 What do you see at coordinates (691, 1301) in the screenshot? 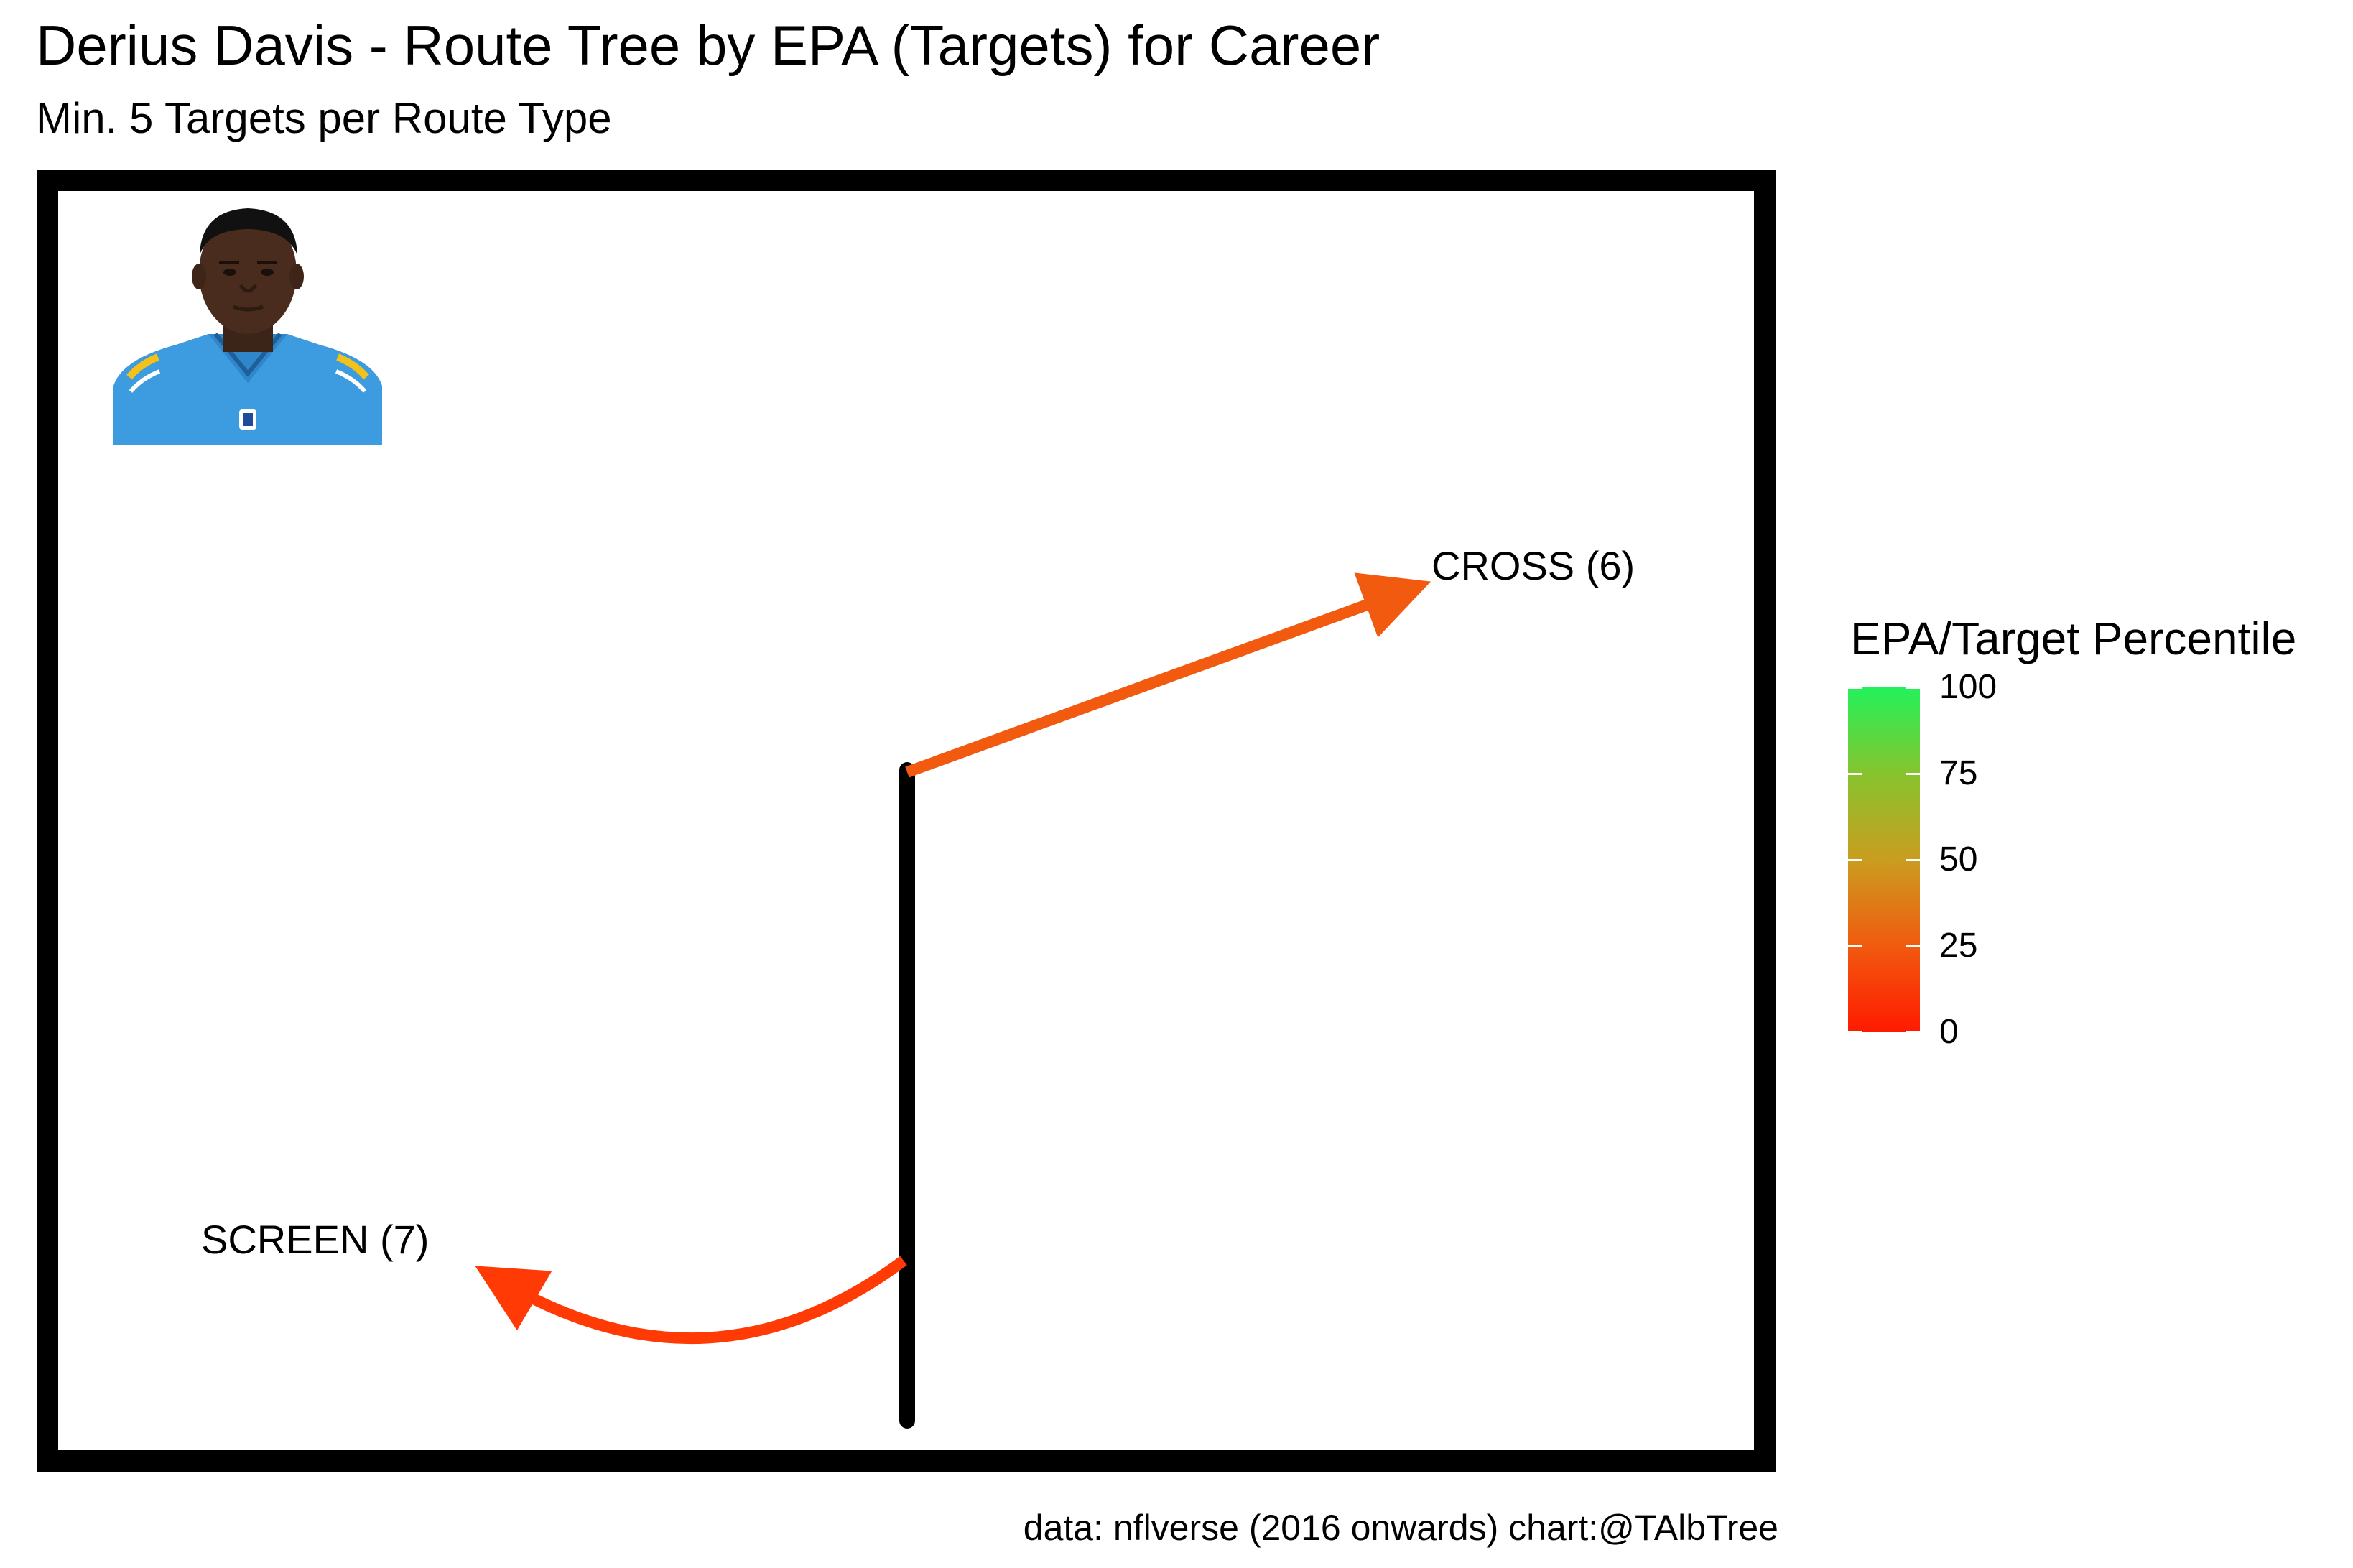
I see `route-screen-line` at bounding box center [691, 1301].